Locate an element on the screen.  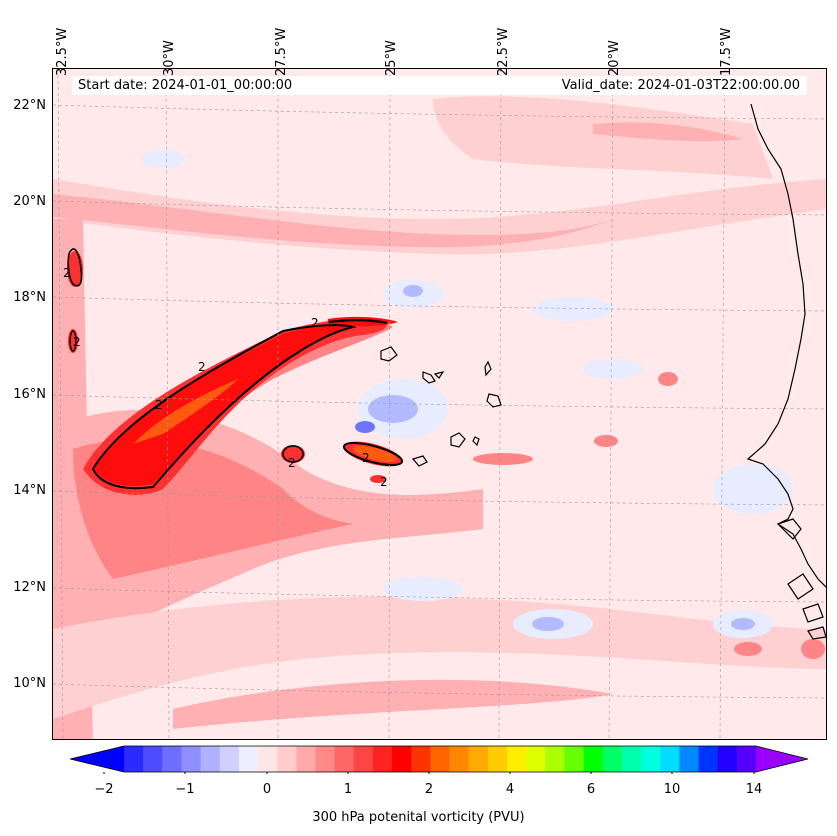
blue-patch-far-east is located at coordinates (753, 489).